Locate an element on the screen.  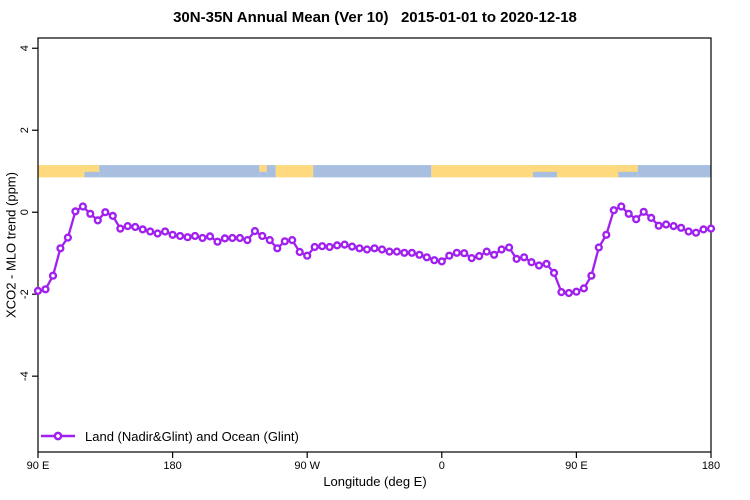
legend: Land (Nadir&Glint) and Ocean (Glint) is located at coordinates (169, 436).